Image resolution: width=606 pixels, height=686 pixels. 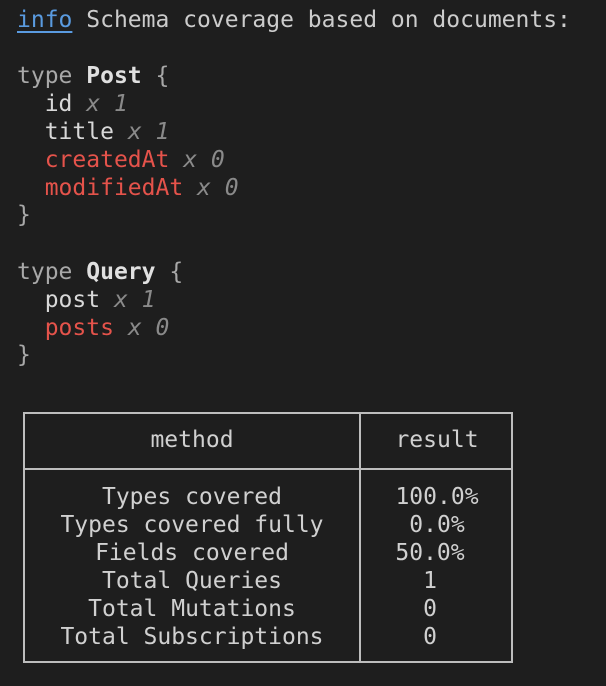 I want to click on header-method: method, so click(x=192, y=440).